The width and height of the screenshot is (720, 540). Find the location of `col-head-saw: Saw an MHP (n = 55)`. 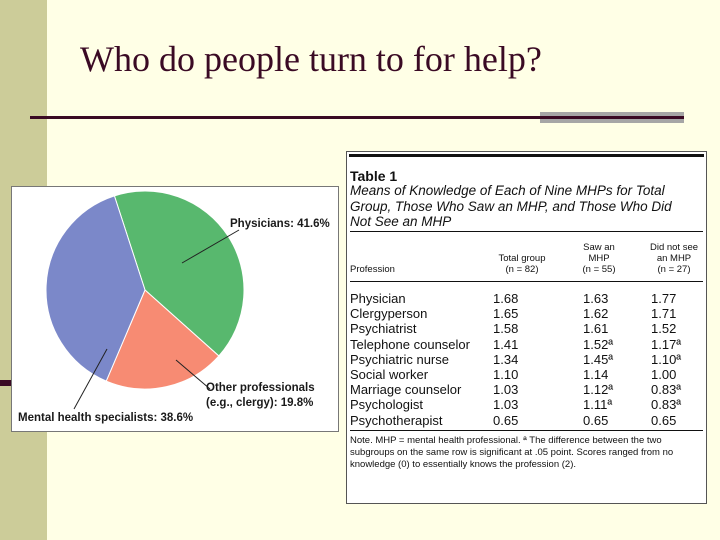

col-head-saw: Saw an MHP (n = 55) is located at coordinates (599, 258).